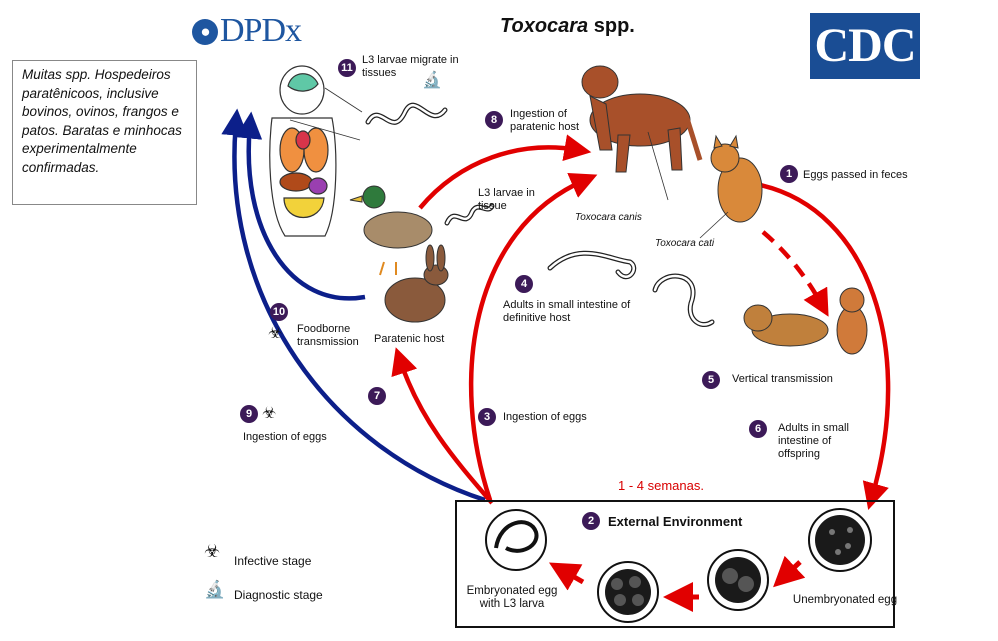 This screenshot has width=998, height=641. I want to click on step-6-badge: 6, so click(758, 429).